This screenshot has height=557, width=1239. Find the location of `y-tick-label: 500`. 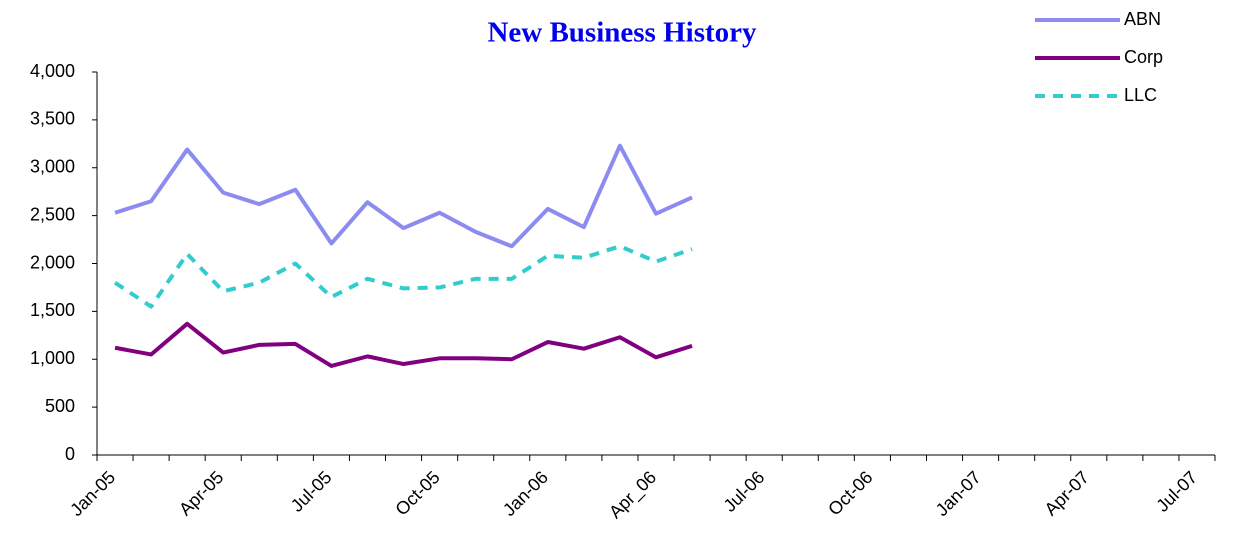

y-tick-label: 500 is located at coordinates (60, 406).